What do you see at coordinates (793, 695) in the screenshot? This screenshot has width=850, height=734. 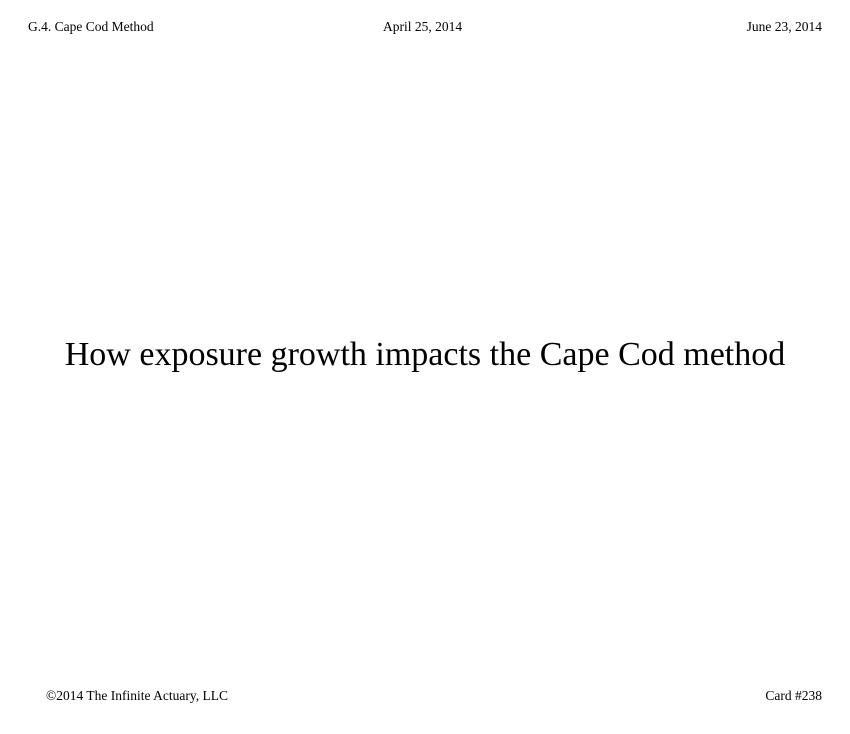 I see `footer-card-number: Card #238` at bounding box center [793, 695].